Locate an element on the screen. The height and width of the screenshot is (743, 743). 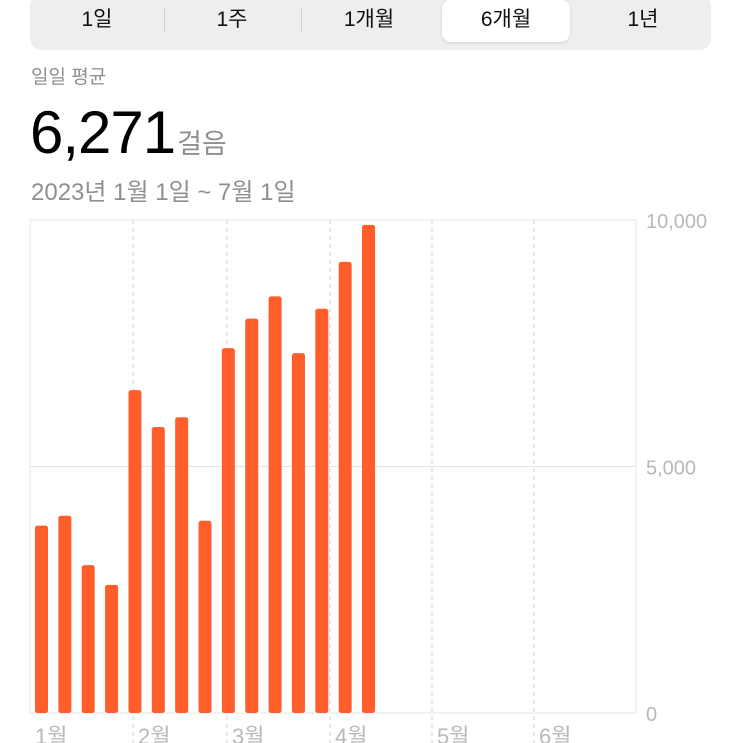
y-tick-label: 10,000 is located at coordinates (676, 222).